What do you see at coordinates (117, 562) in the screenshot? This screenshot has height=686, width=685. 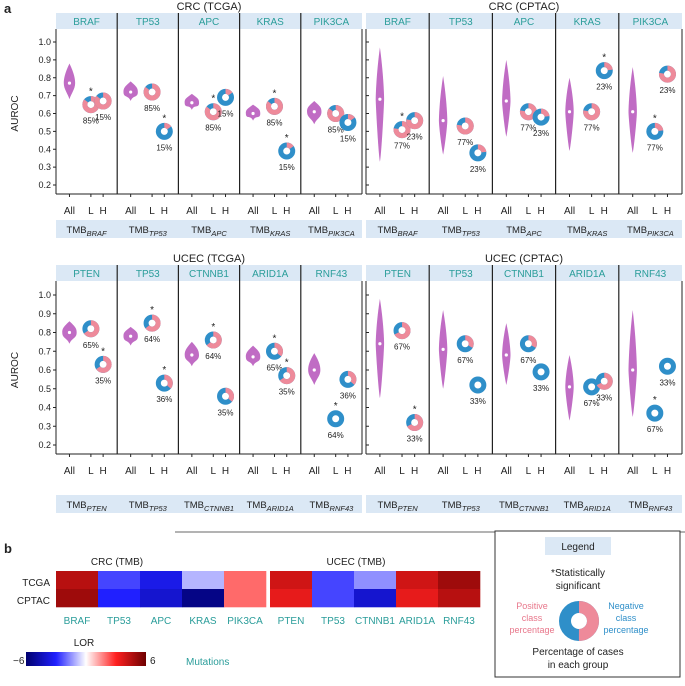 I see `crc-heatmap-title: CRC (TMB)` at bounding box center [117, 562].